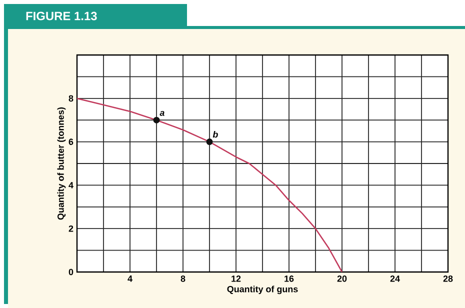 Image resolution: width=465 pixels, height=308 pixels. I want to click on y-tick-label: 0, so click(71, 272).